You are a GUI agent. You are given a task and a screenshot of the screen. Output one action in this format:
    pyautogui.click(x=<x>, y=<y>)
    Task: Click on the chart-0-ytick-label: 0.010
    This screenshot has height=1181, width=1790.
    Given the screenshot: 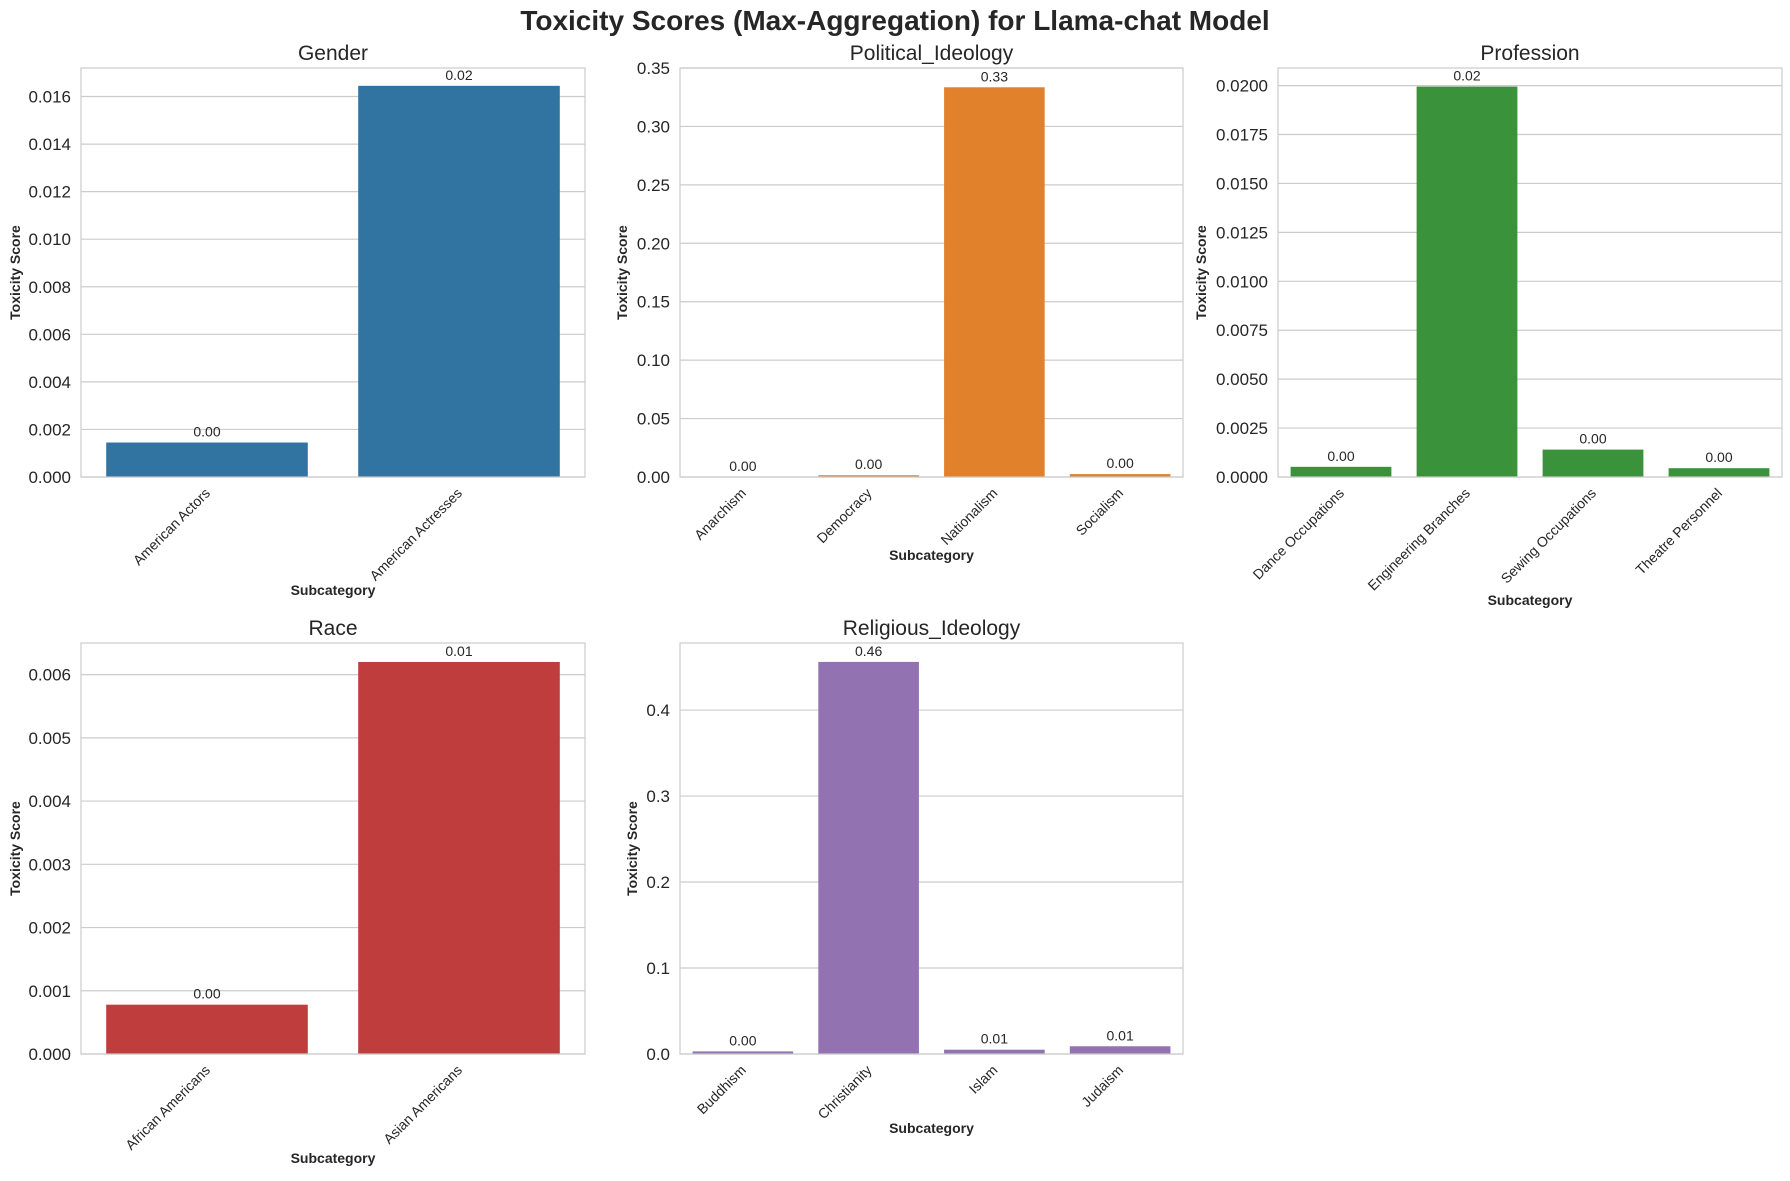 What is the action you would take?
    pyautogui.click(x=49, y=239)
    